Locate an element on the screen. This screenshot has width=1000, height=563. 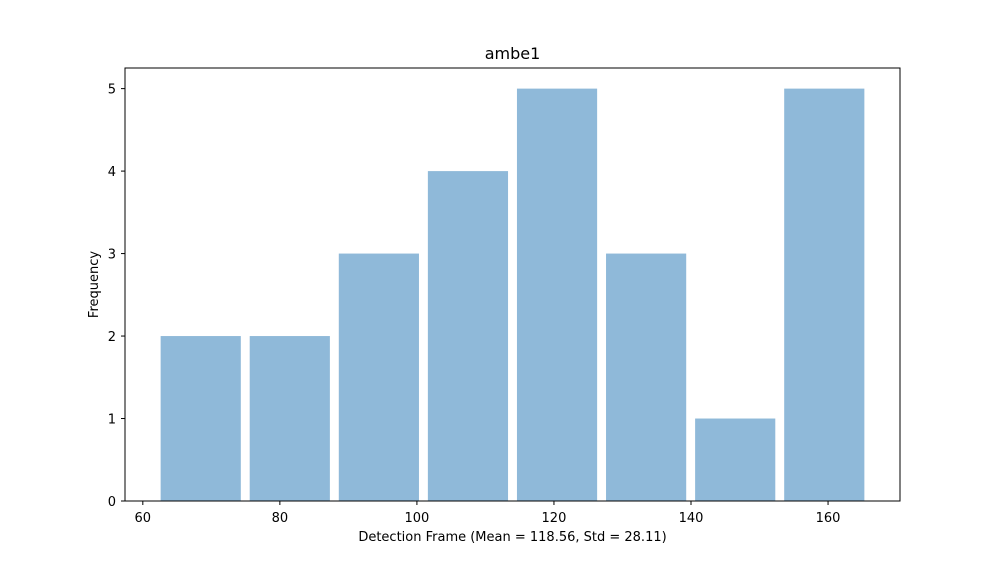
y-axis-label: Frequency is located at coordinates (94, 284).